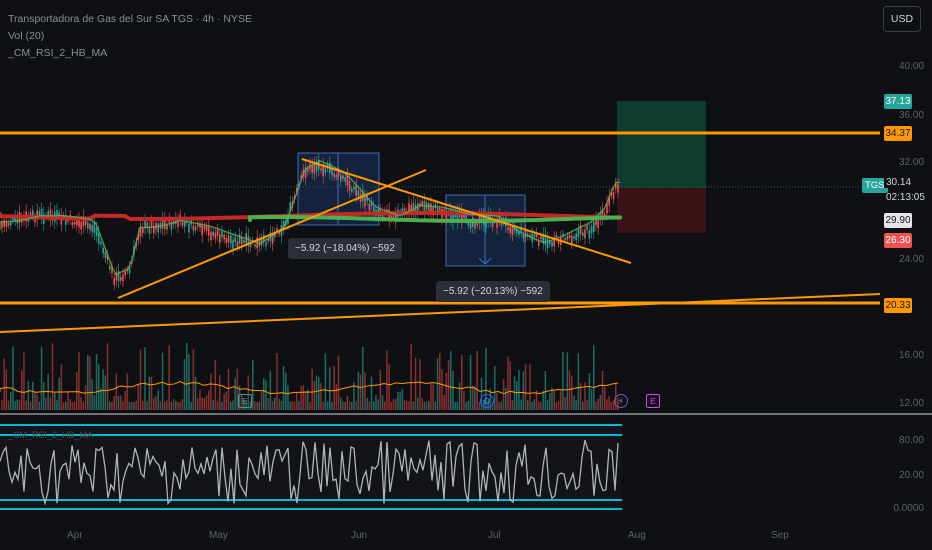 Image resolution: width=932 pixels, height=550 pixels. Describe the element at coordinates (494, 535) in the screenshot. I see `time-axis-label: Jul` at that location.